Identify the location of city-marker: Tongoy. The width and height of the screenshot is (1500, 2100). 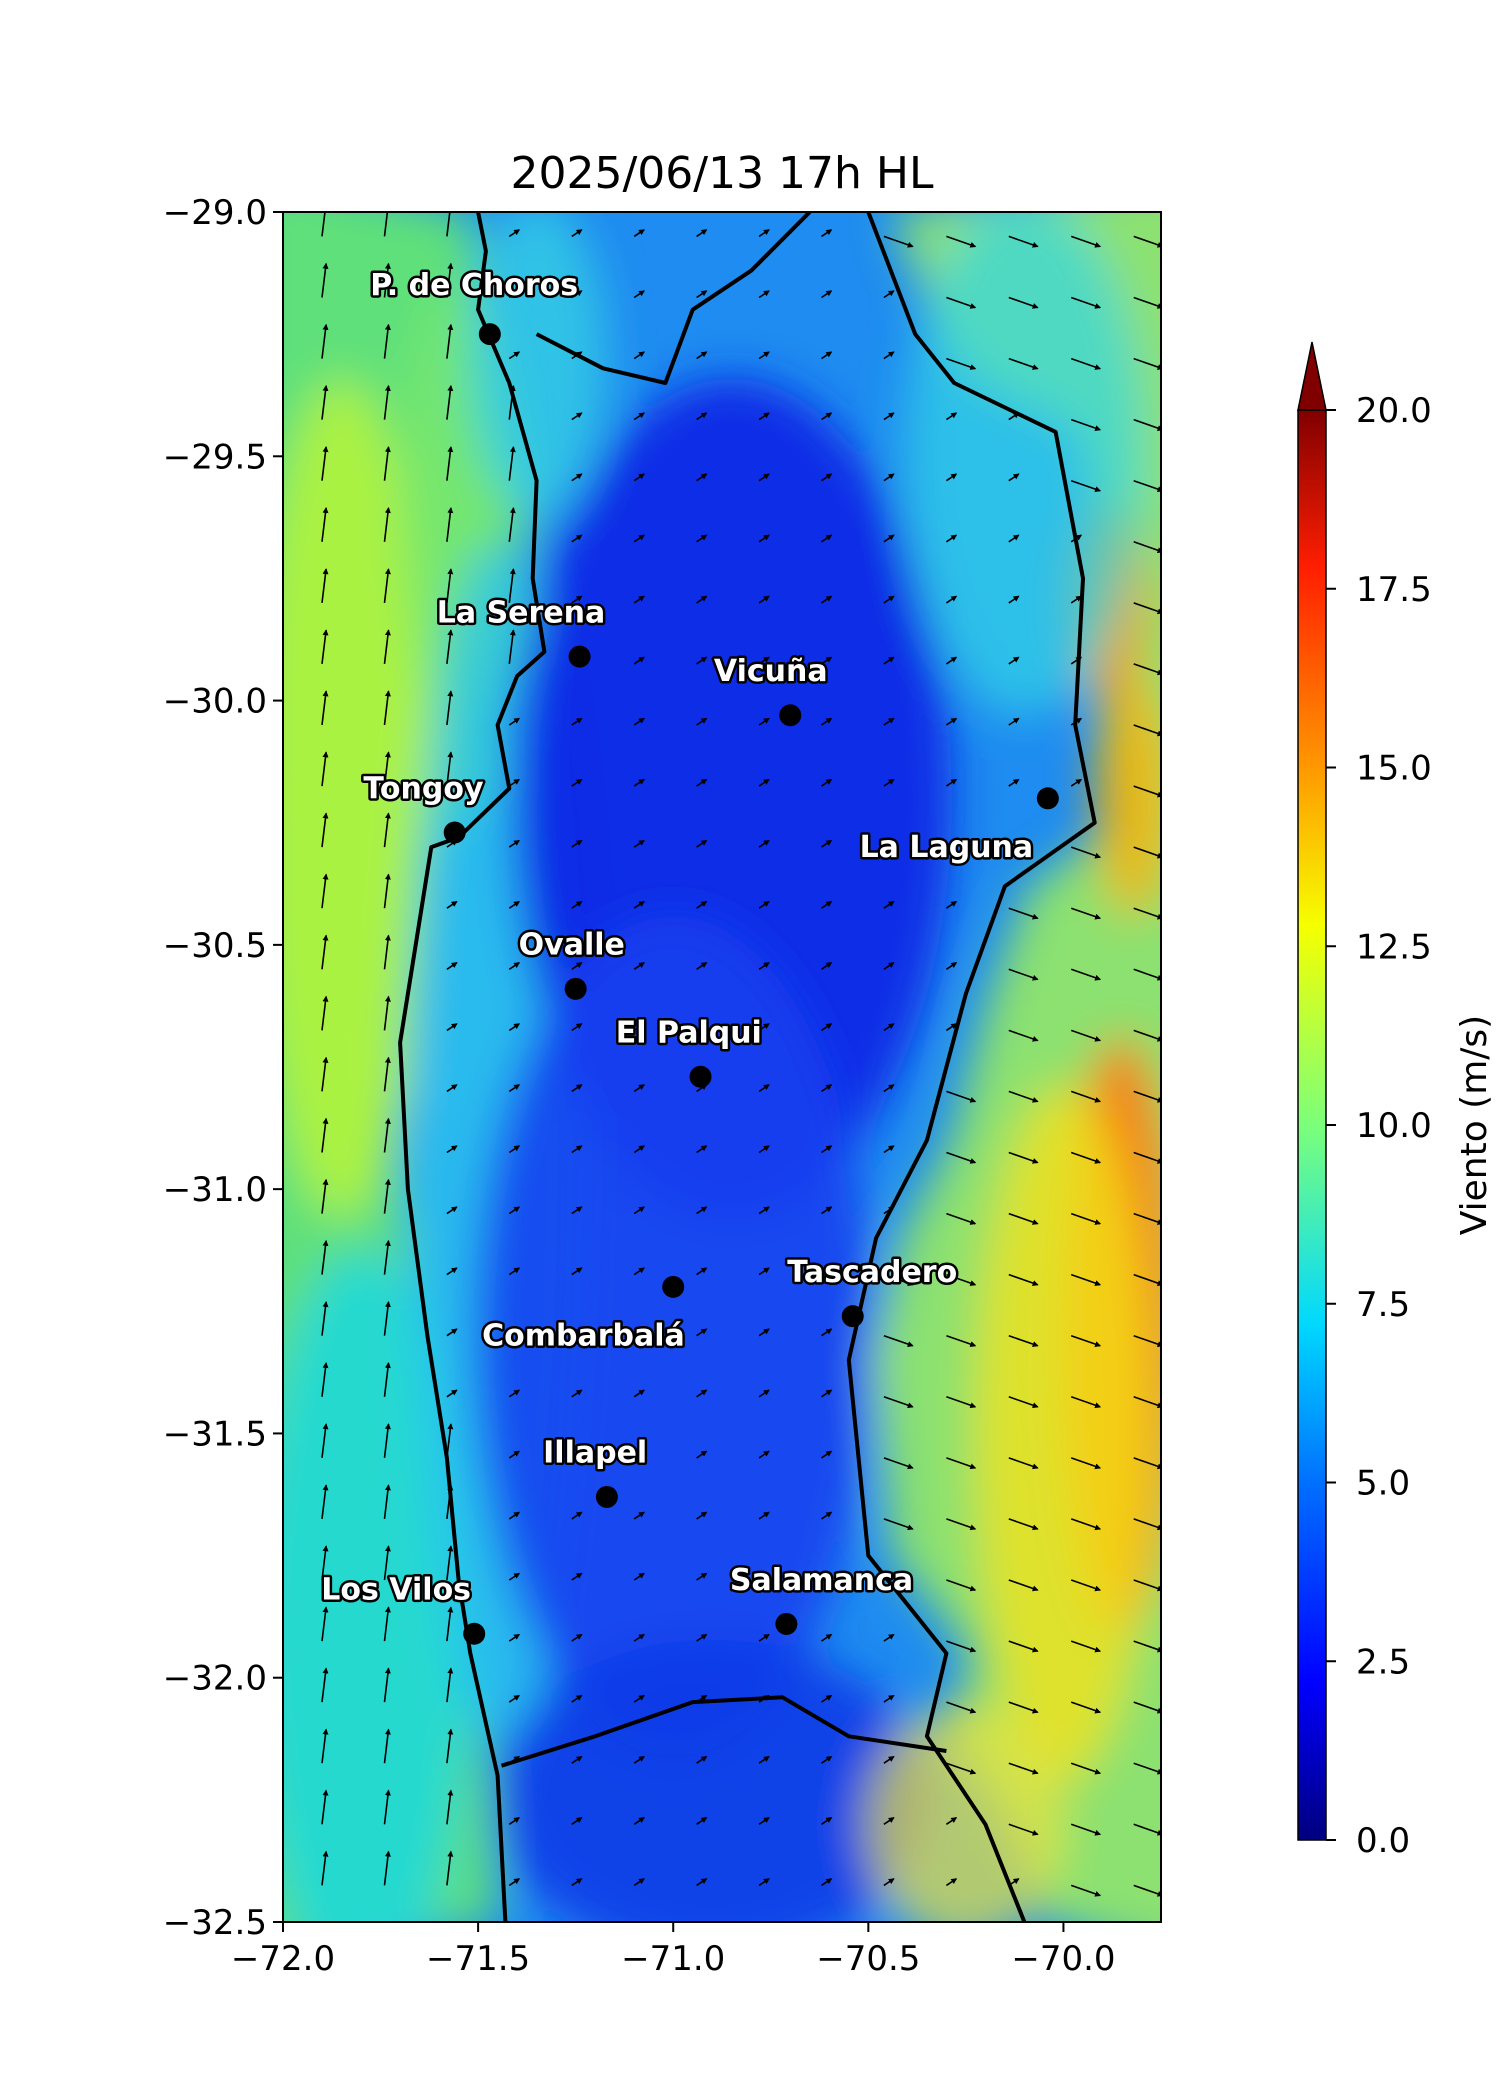
(423, 806).